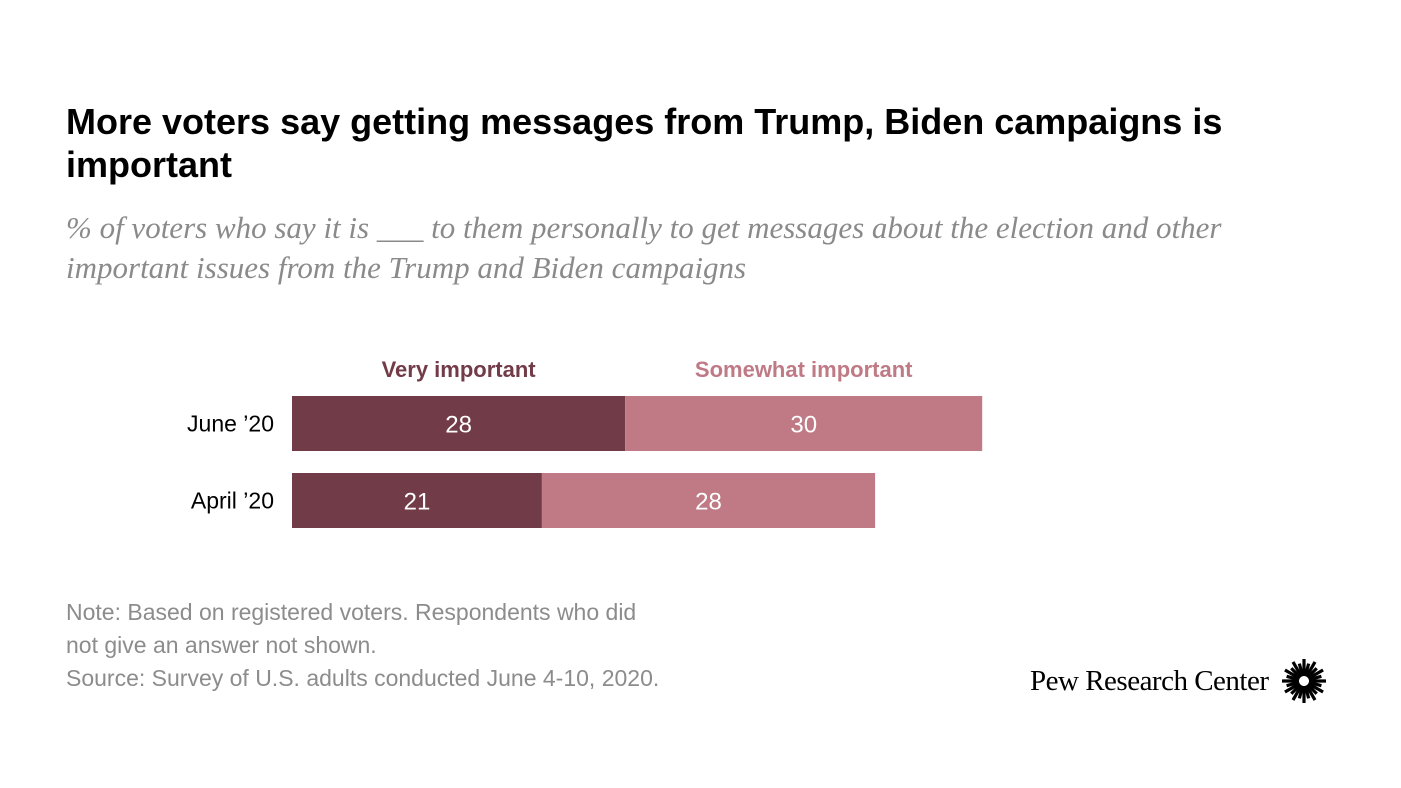 This screenshot has height=788, width=1401. I want to click on category-label: June ’20, so click(230, 424).